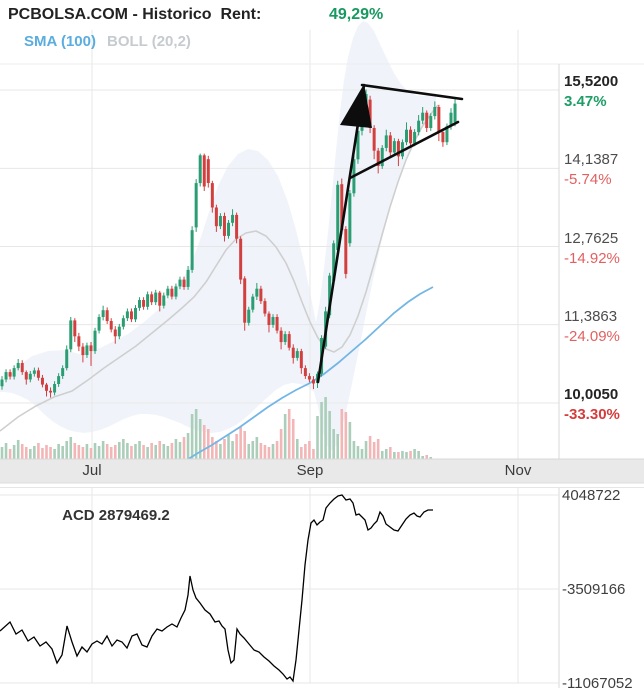 This screenshot has width=644, height=688. Describe the element at coordinates (591, 316) in the screenshot. I see `price-level-value: 11,3863` at that location.